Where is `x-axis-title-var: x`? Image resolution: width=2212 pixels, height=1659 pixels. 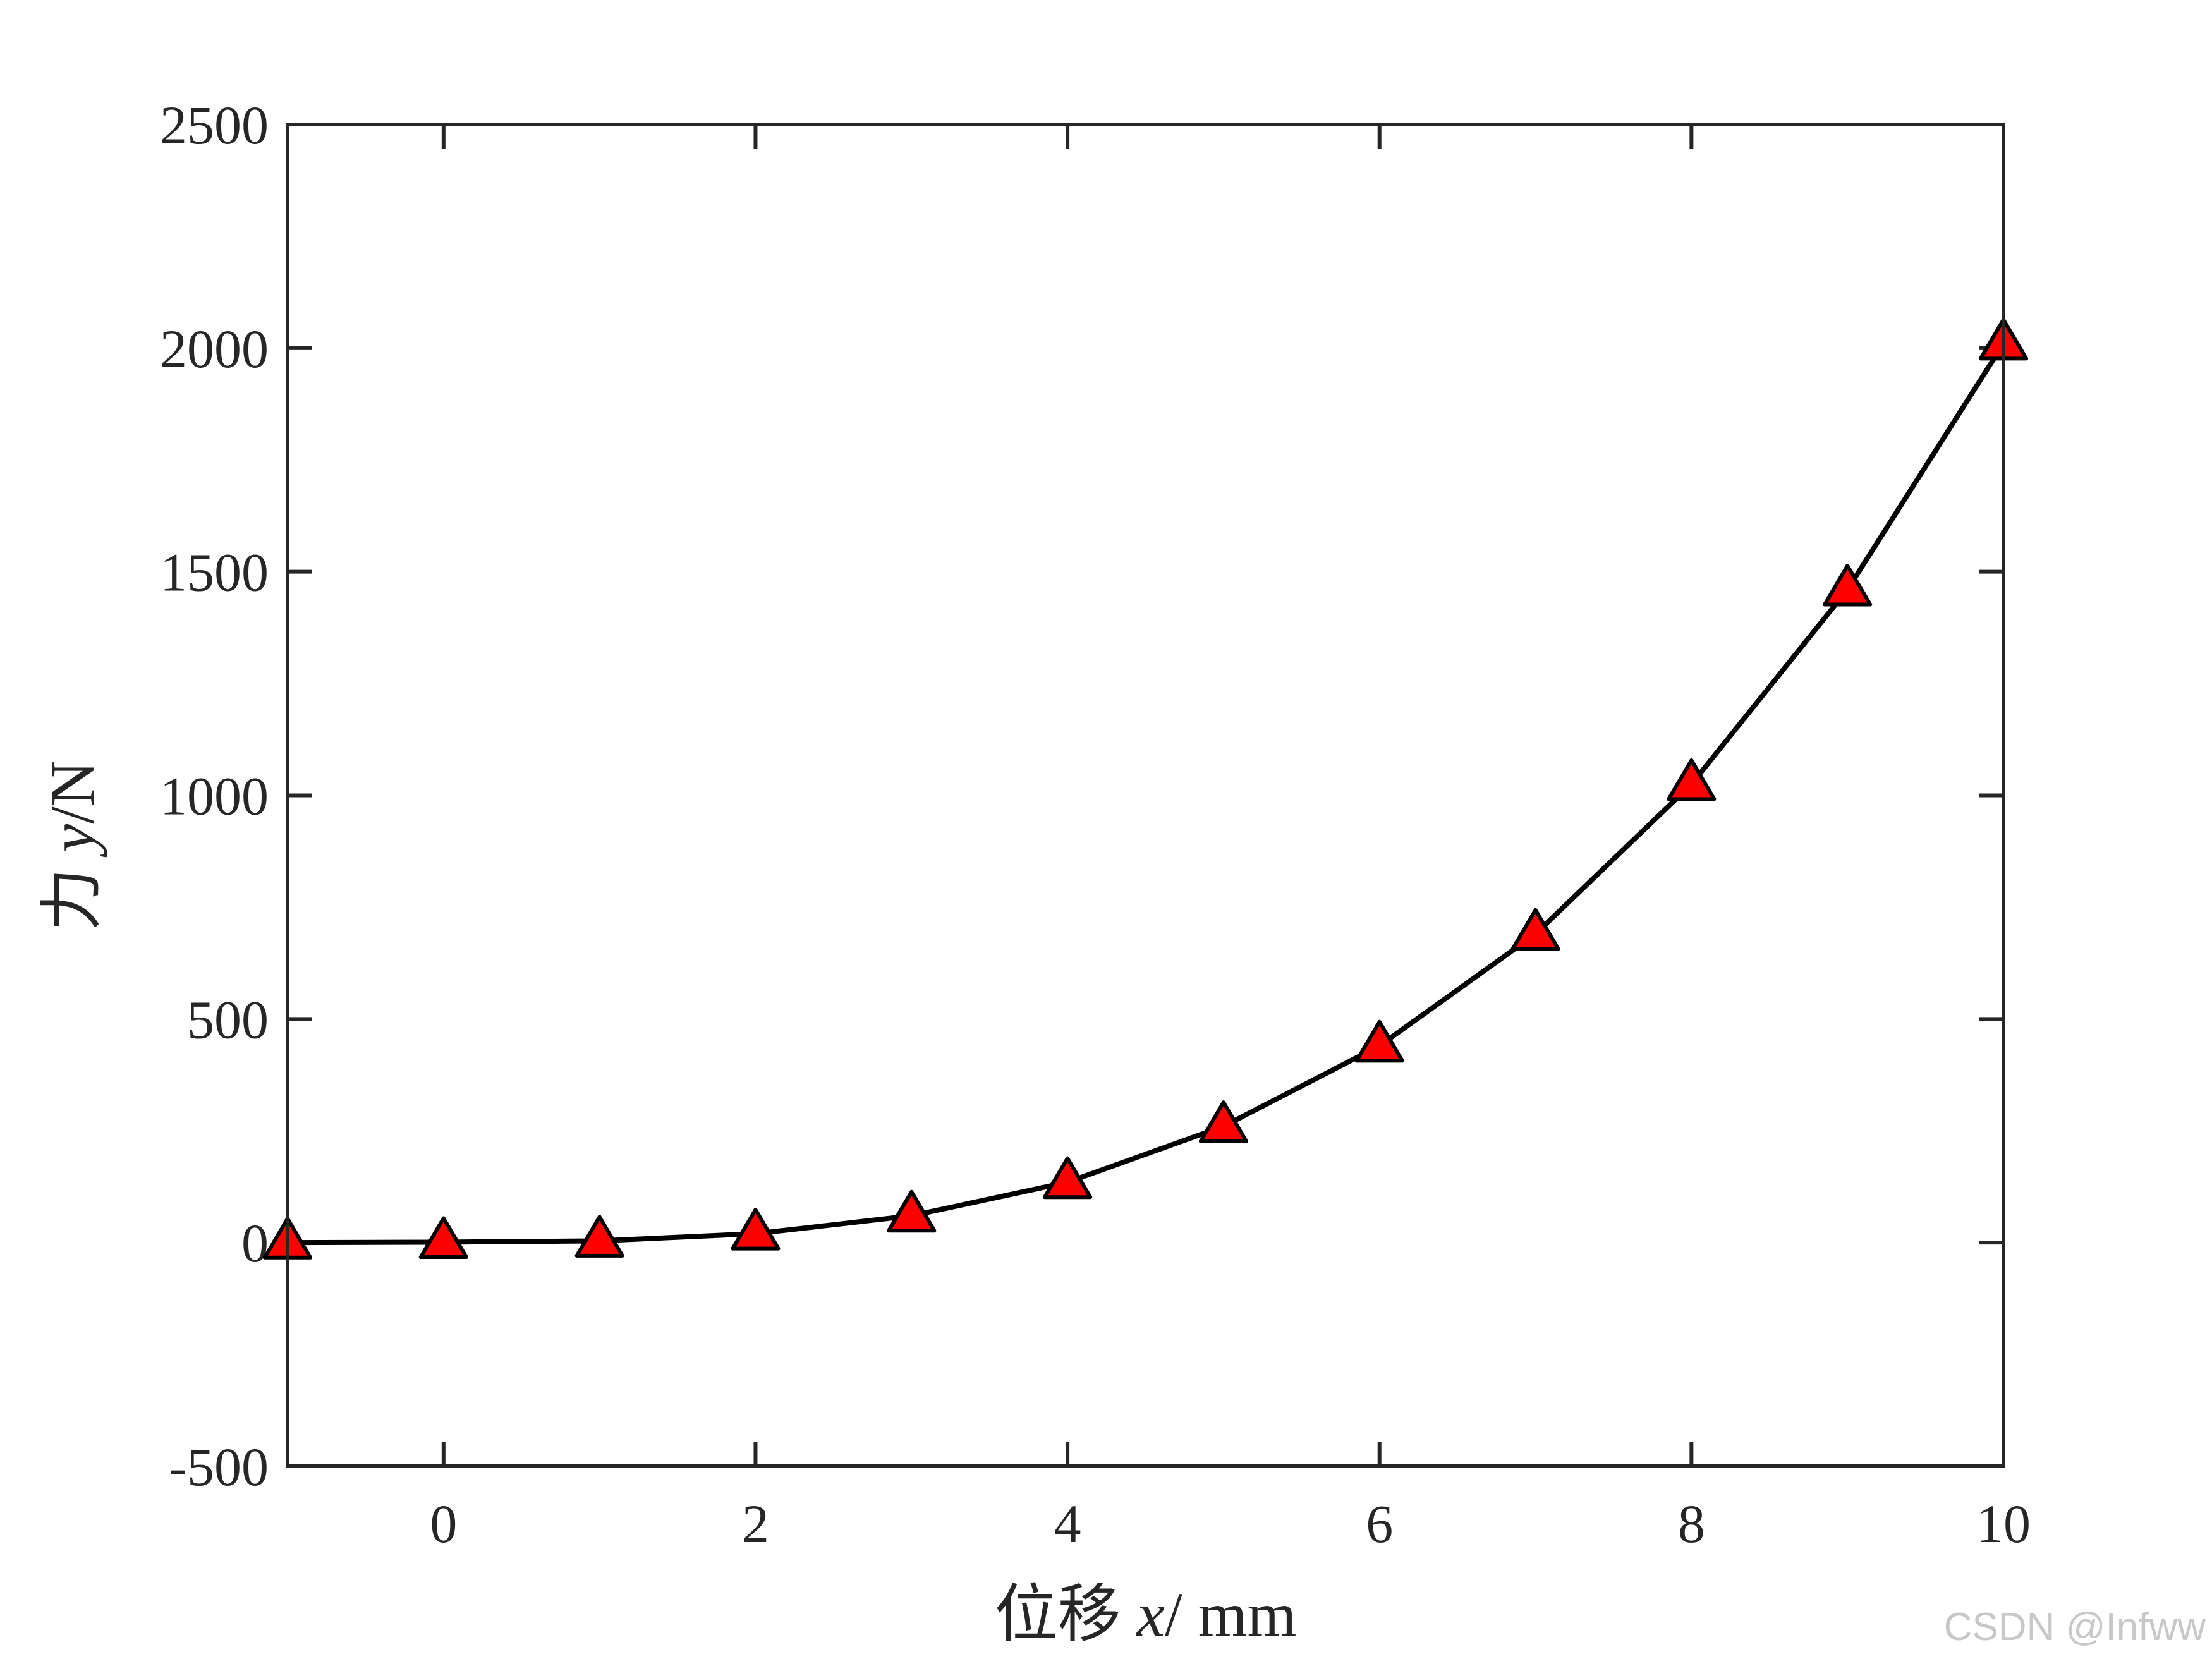
x-axis-title-var: x is located at coordinates (1150, 1614).